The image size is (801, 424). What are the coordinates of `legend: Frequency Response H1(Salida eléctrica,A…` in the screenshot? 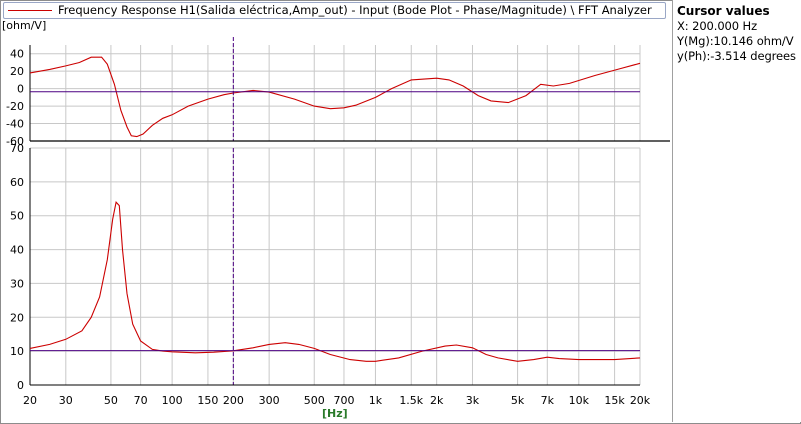 It's located at (334, 10).